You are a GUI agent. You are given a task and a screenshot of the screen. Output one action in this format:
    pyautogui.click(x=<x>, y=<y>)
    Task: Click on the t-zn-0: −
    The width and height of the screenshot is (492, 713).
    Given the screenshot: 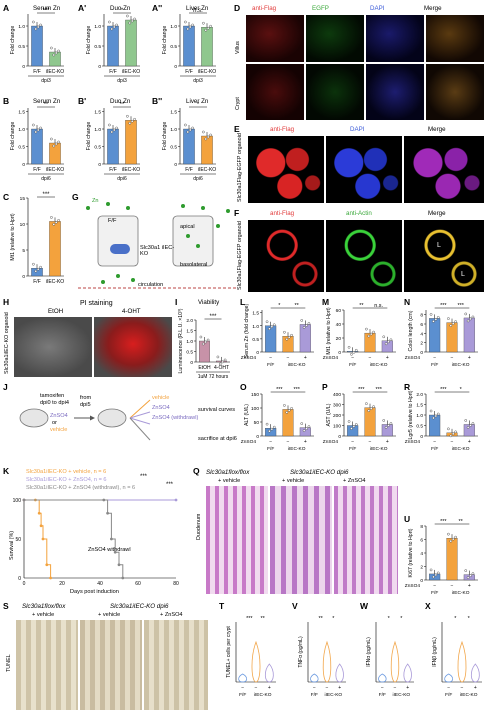 What is the action you would take?
    pyautogui.click(x=242, y=688)
    